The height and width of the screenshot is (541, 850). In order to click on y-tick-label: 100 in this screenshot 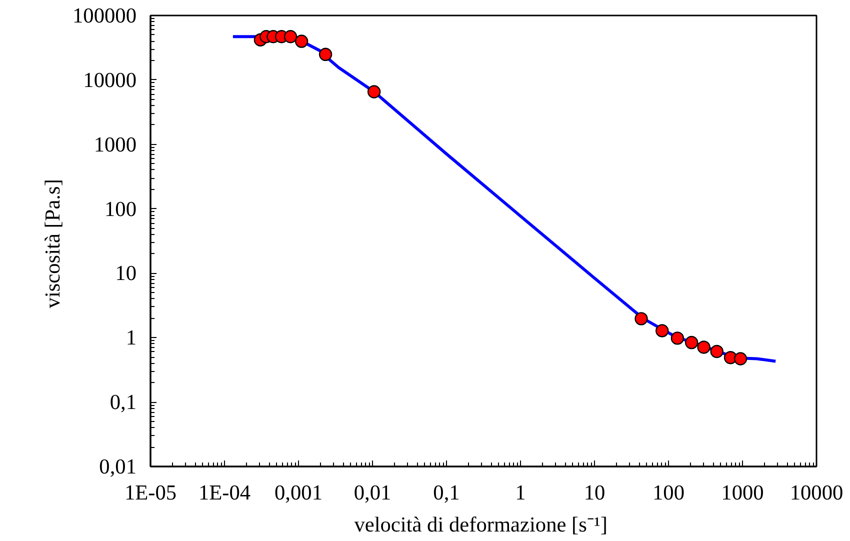, I will do `click(120, 208)`.